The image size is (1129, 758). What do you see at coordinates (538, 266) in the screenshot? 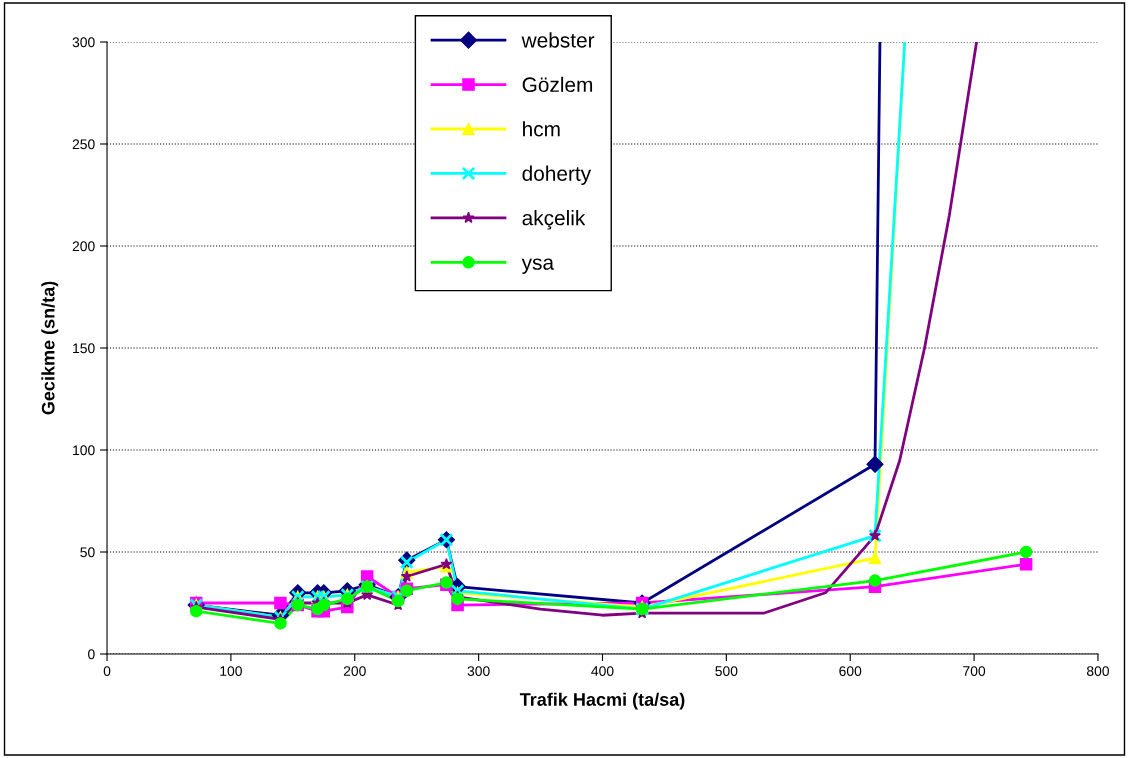
I see `legend-label: ysa` at bounding box center [538, 266].